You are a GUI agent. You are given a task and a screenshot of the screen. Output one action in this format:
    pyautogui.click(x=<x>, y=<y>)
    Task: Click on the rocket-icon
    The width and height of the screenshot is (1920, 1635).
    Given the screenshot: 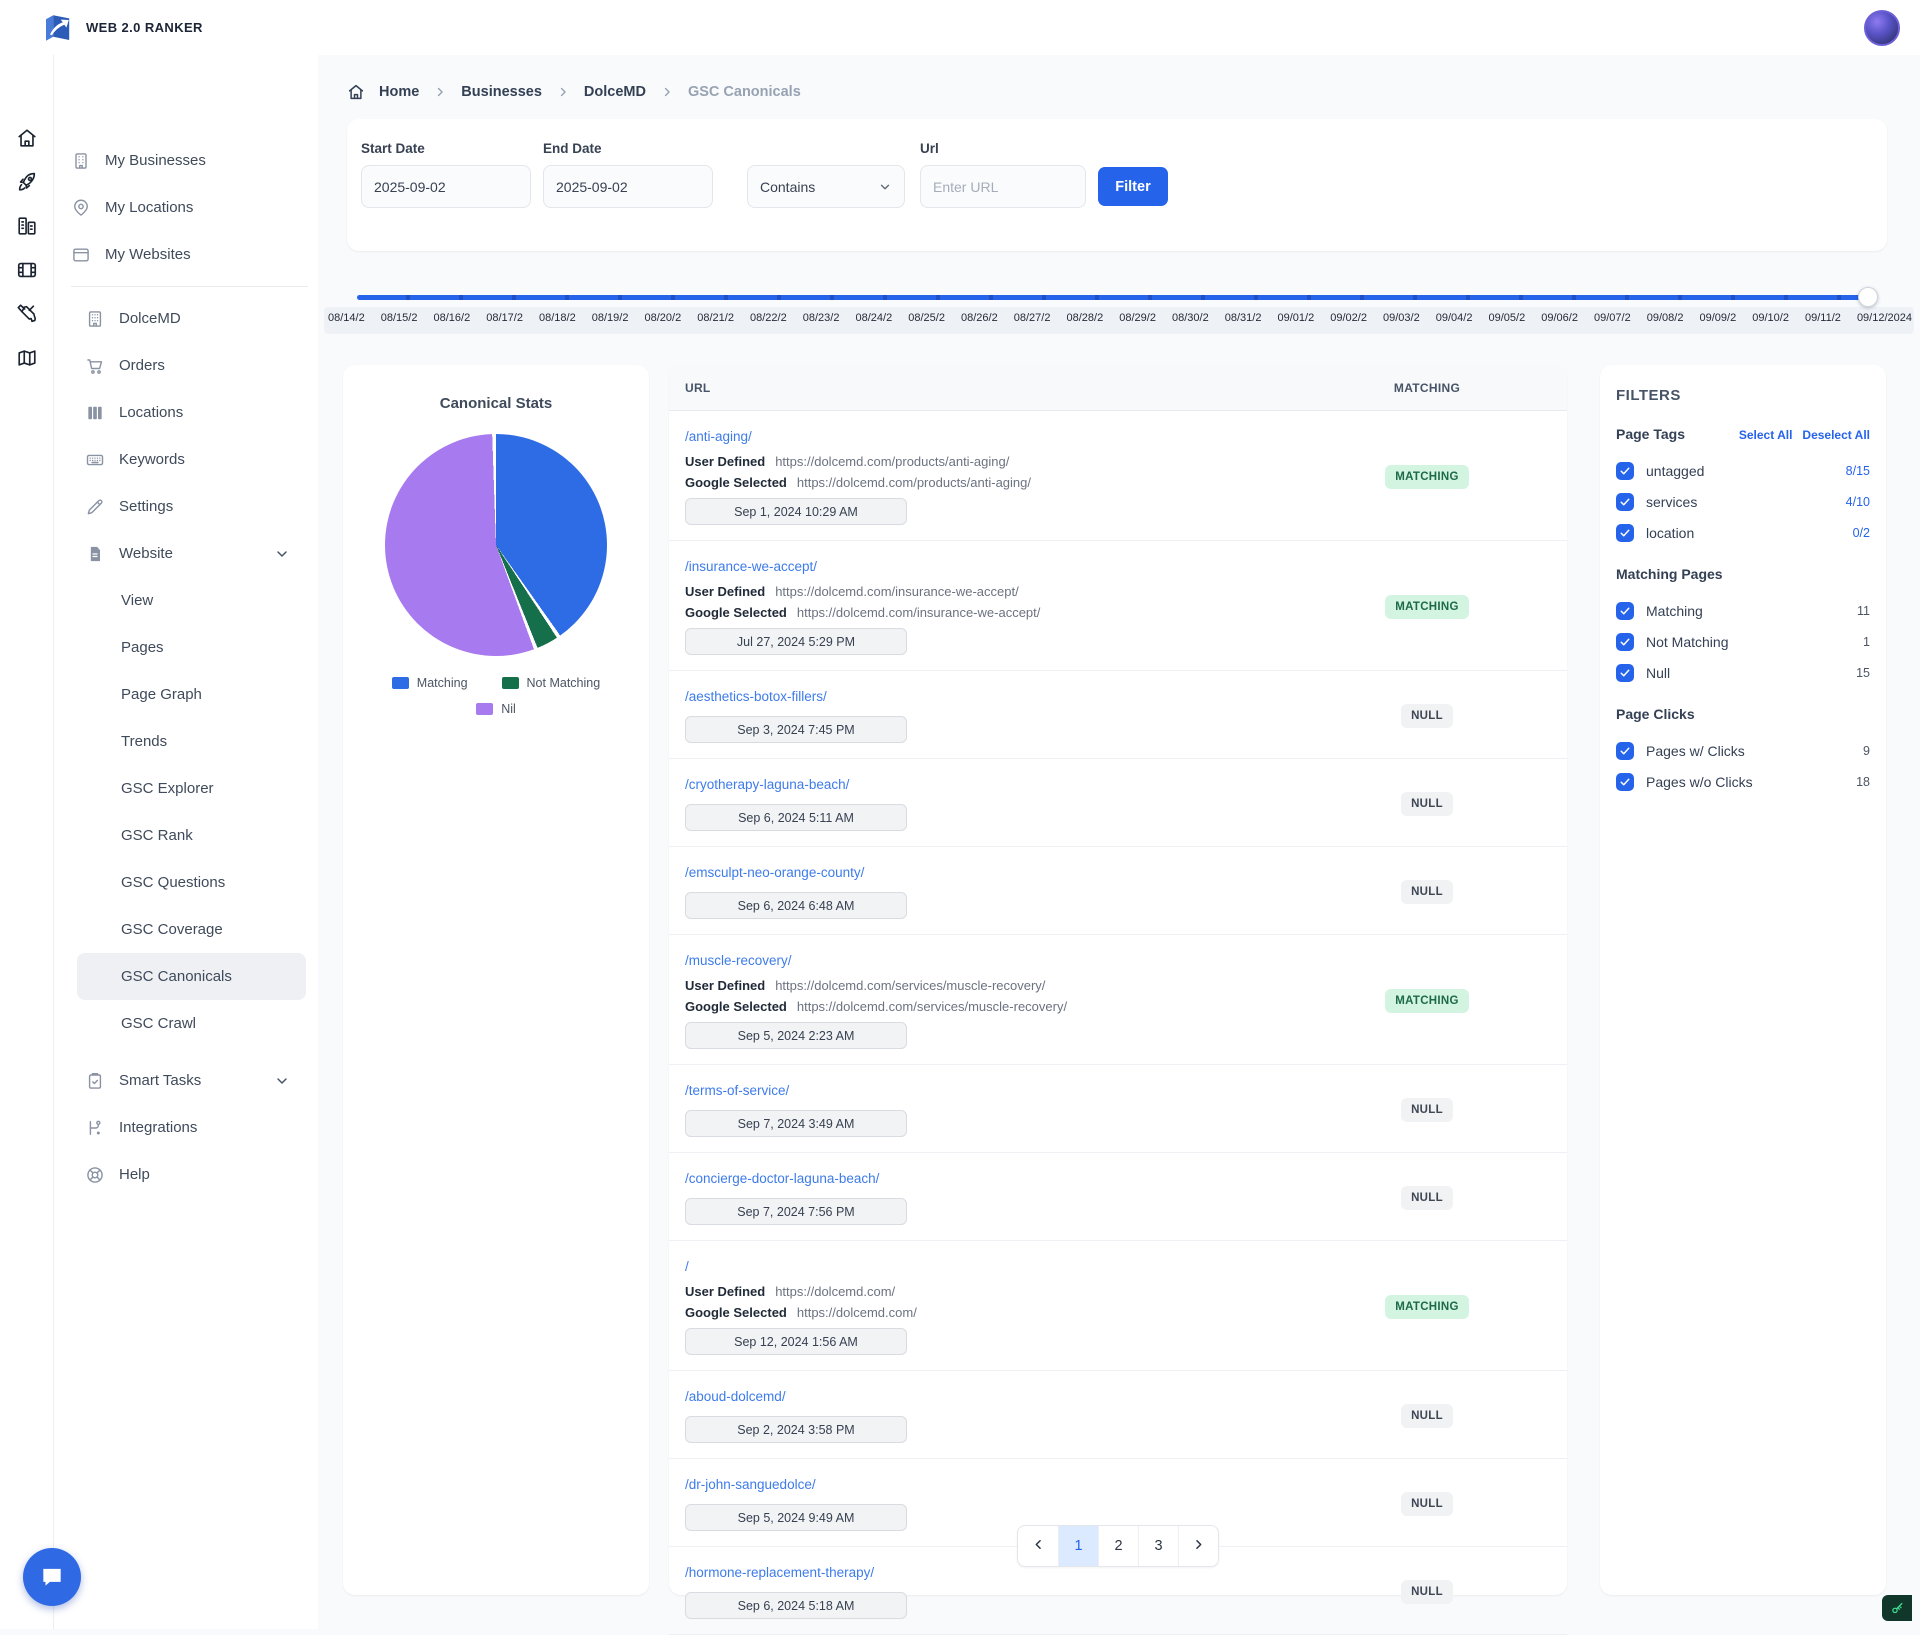 What is the action you would take?
    pyautogui.click(x=27, y=182)
    